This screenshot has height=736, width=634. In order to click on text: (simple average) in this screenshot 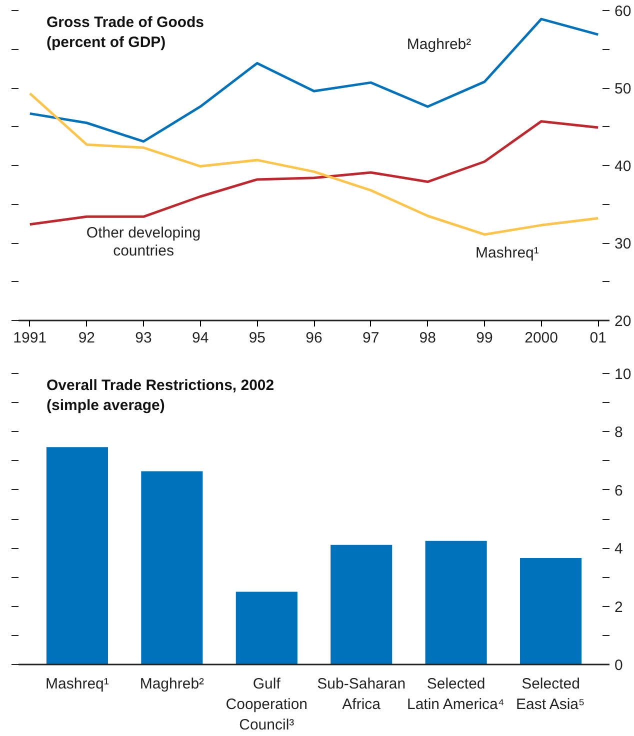, I will do `click(105, 405)`.